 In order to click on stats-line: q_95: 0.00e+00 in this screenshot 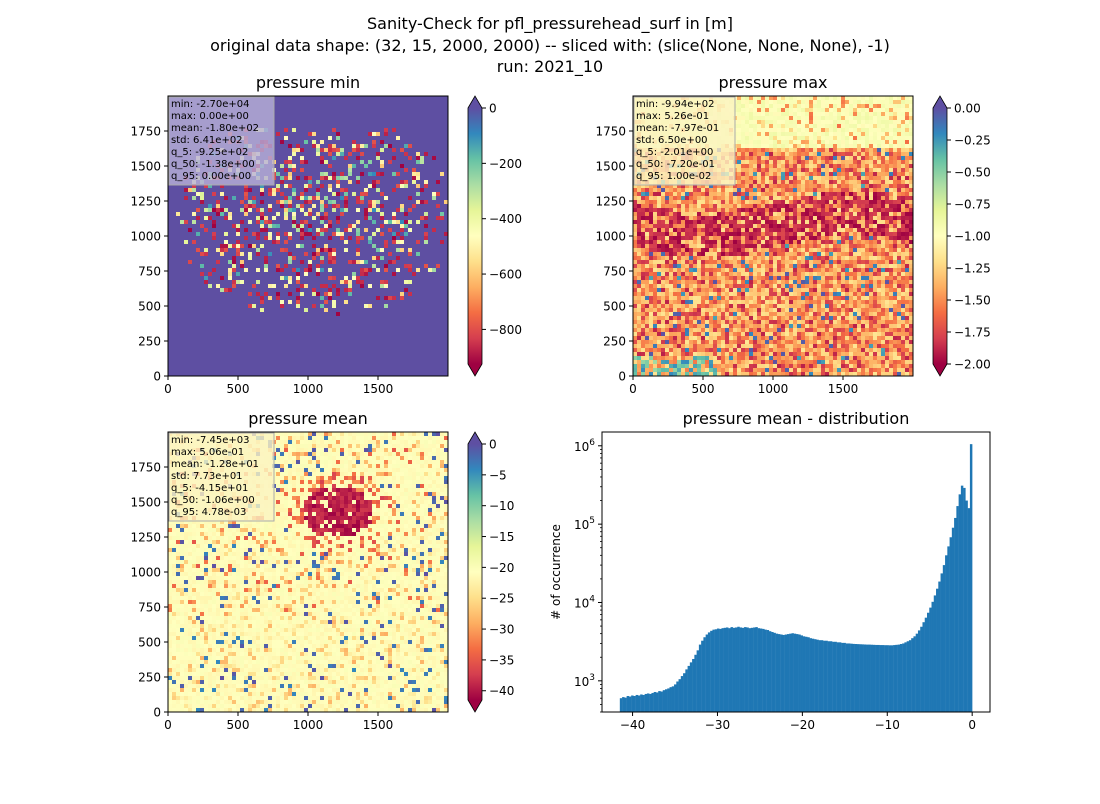, I will do `click(211, 176)`.